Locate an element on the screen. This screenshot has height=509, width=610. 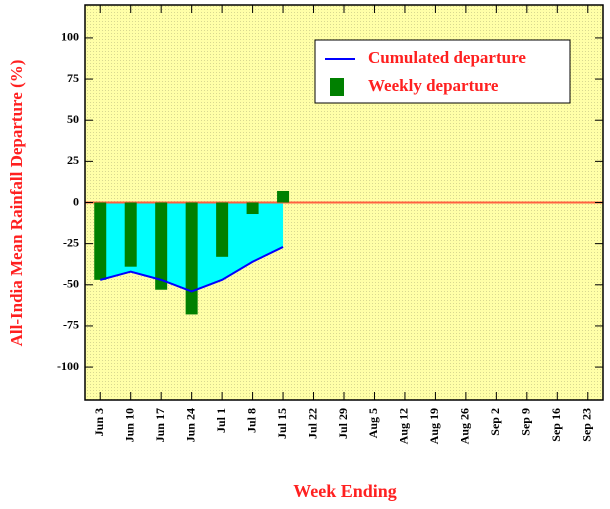
x-tick-label: Aug 19 is located at coordinates (434, 426).